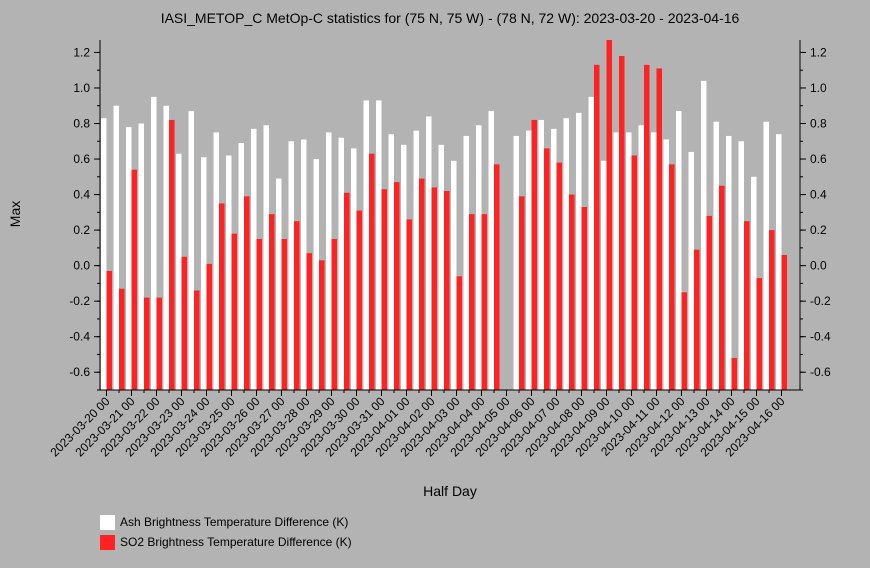 The height and width of the screenshot is (568, 870). Describe the element at coordinates (450, 491) in the screenshot. I see `x-axis-label: Half Day` at that location.